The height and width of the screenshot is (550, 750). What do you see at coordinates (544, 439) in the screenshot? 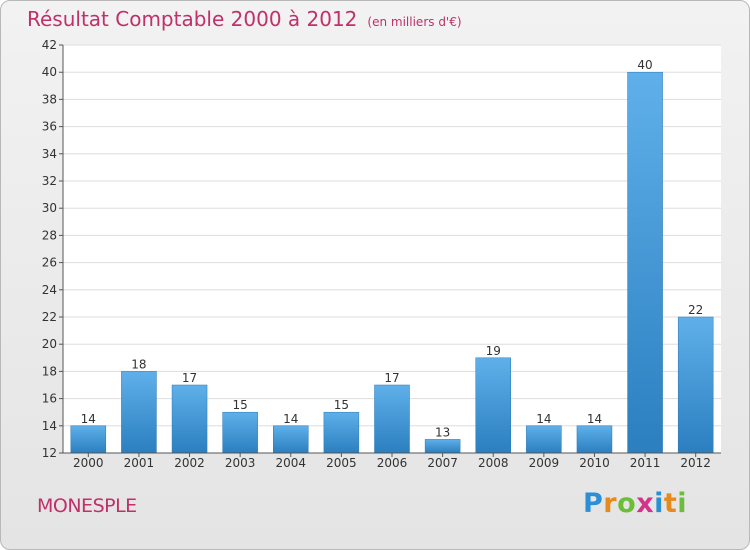
I see `bar-2009` at bounding box center [544, 439].